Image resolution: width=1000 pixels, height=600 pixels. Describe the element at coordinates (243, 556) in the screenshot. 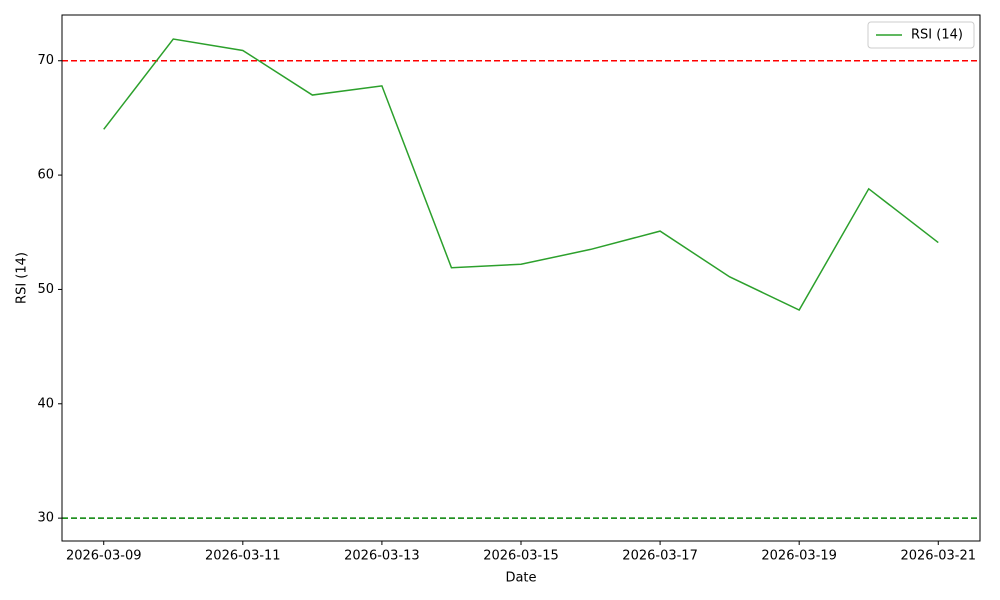

I see `x-tick-label: 2026-03-11` at that location.